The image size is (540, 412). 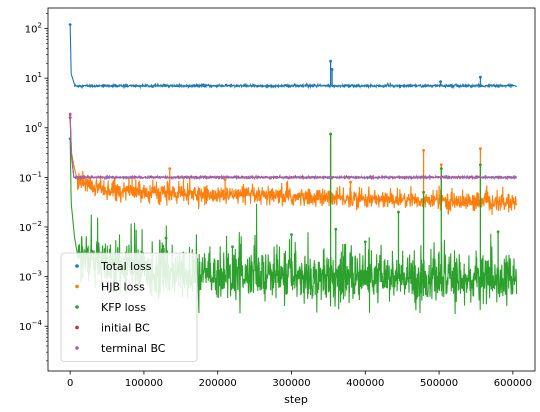 What do you see at coordinates (70, 383) in the screenshot?
I see `x-tick-label: 0` at bounding box center [70, 383].